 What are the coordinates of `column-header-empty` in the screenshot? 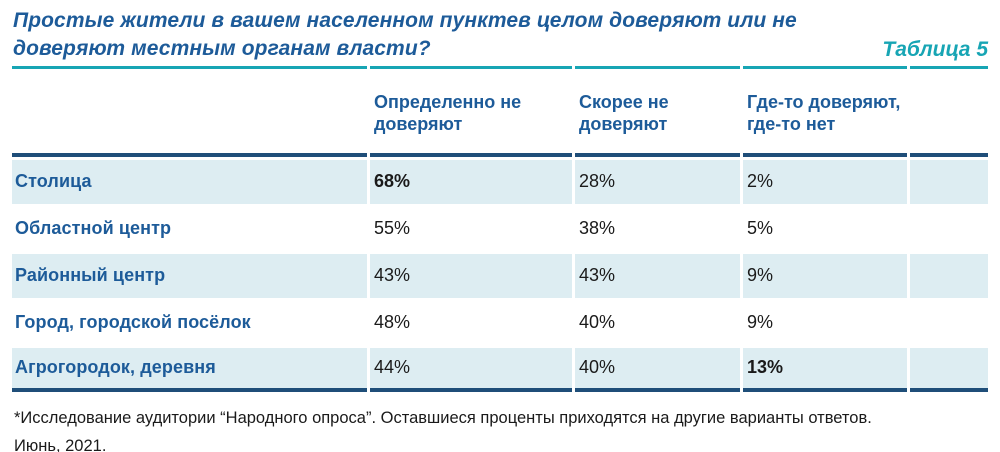 It's located at (189, 111).